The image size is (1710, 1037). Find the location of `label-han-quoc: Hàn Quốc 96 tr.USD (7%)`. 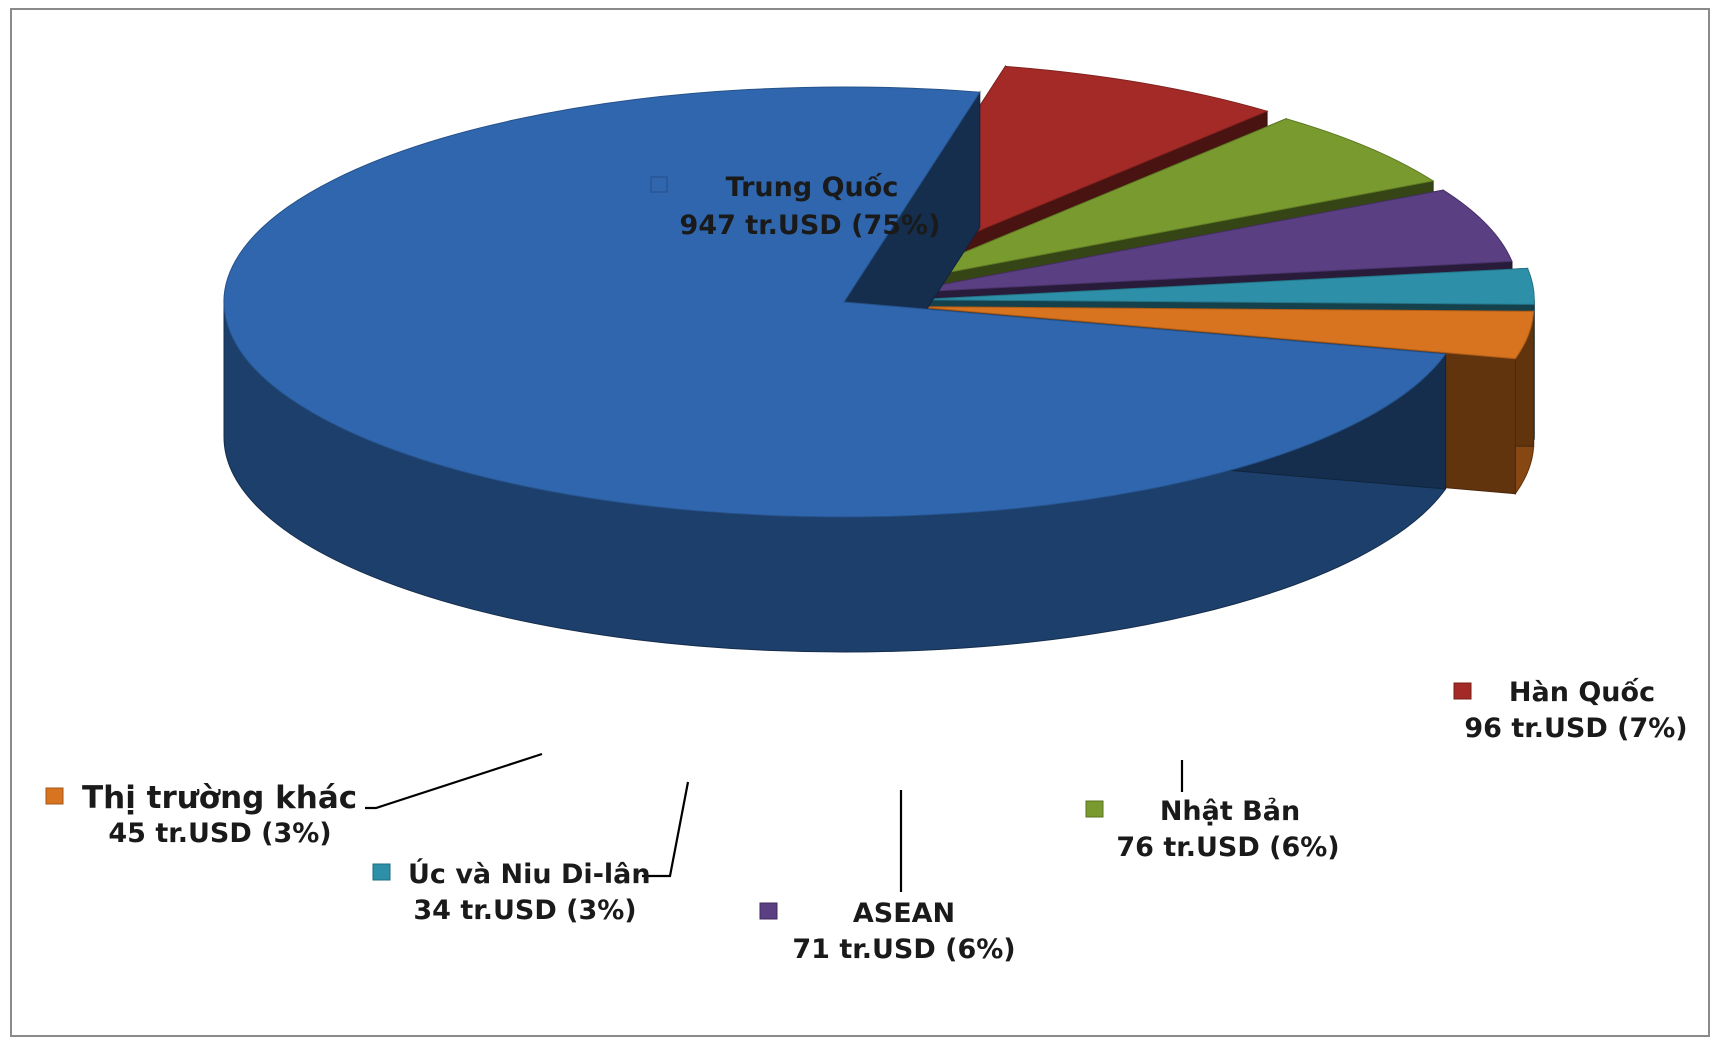

label-han-quoc: Hàn Quốc 96 tr.USD (7%) is located at coordinates (1570, 710).